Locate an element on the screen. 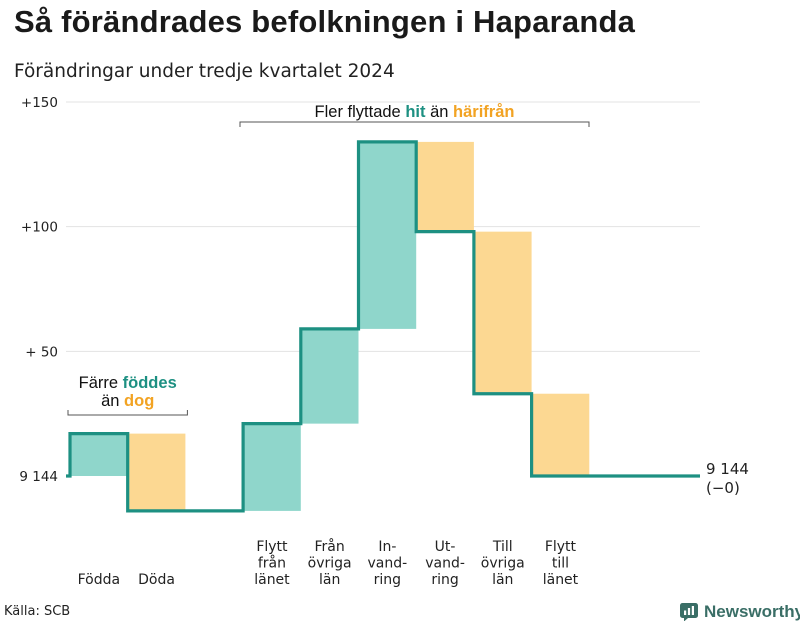 This screenshot has height=625, width=800. annotation-left-line1: Färre föddes is located at coordinates (128, 383).